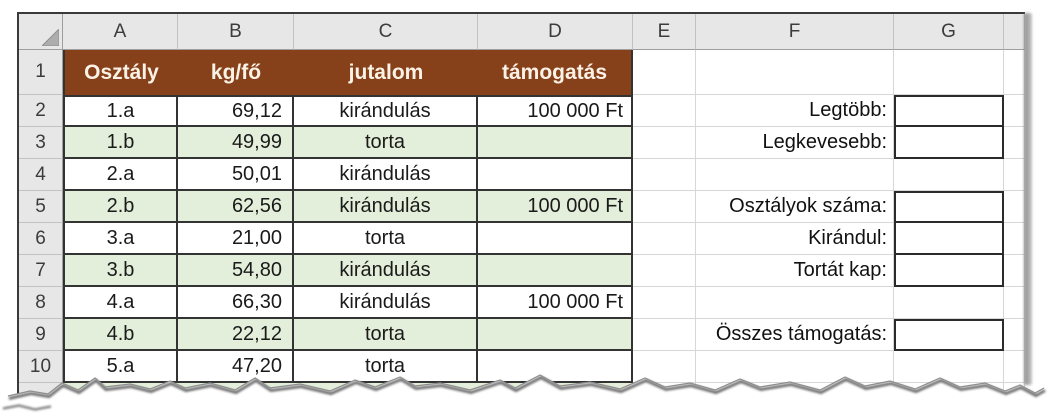 The width and height of the screenshot is (1048, 416). What do you see at coordinates (949, 143) in the screenshot?
I see `summary-input-g3` at bounding box center [949, 143].